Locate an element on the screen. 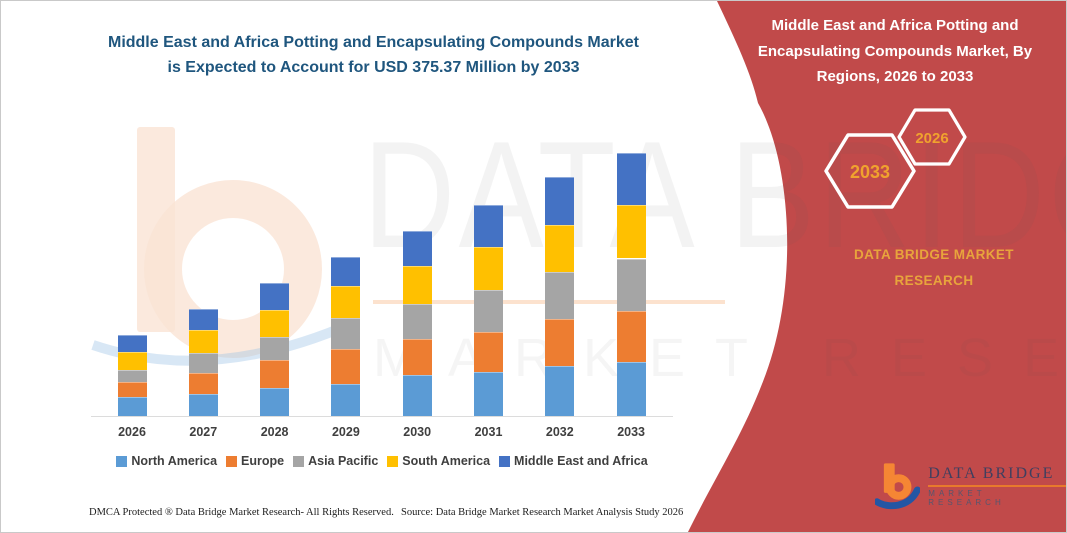 This screenshot has width=1067, height=533. legend-item: North America is located at coordinates (166, 461).